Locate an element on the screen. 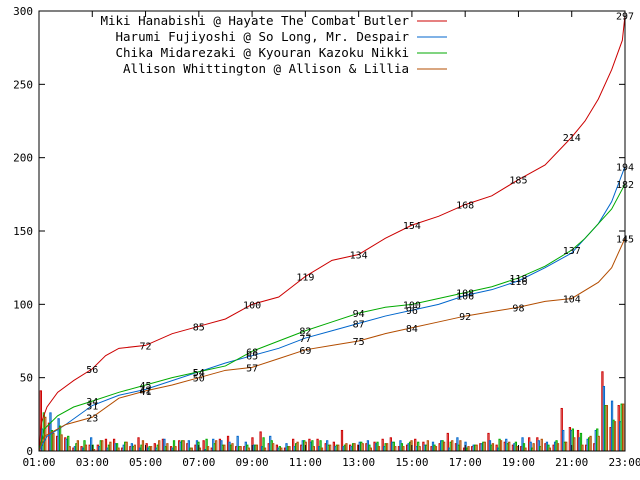  data-label: 137 is located at coordinates (572, 251).